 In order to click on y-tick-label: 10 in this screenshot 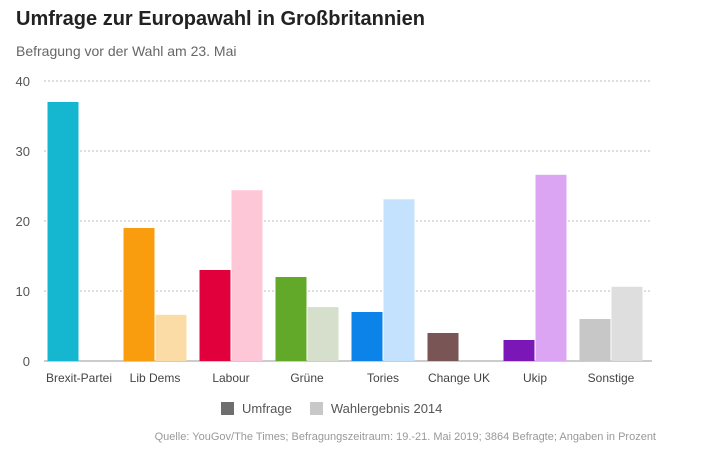, I will do `click(23, 291)`.